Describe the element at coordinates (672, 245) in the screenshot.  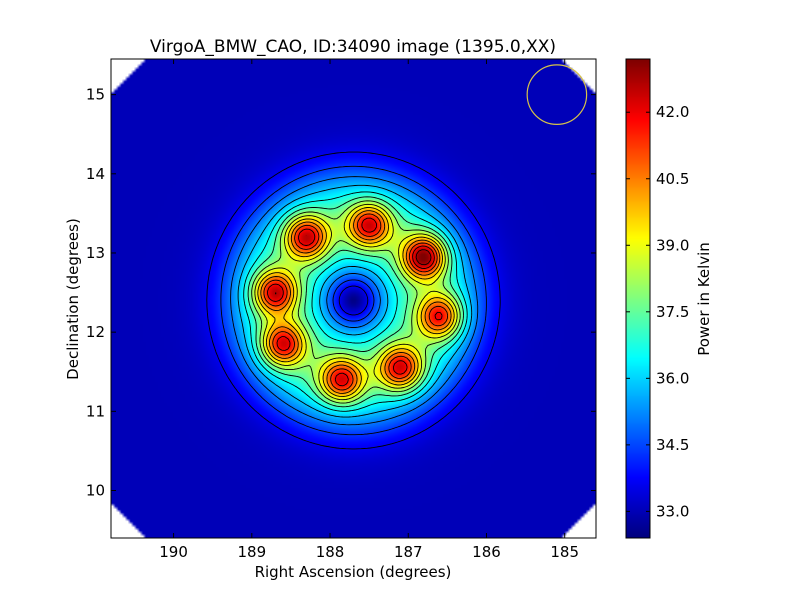
I see `colorbar-tick-label: 39.0` at that location.